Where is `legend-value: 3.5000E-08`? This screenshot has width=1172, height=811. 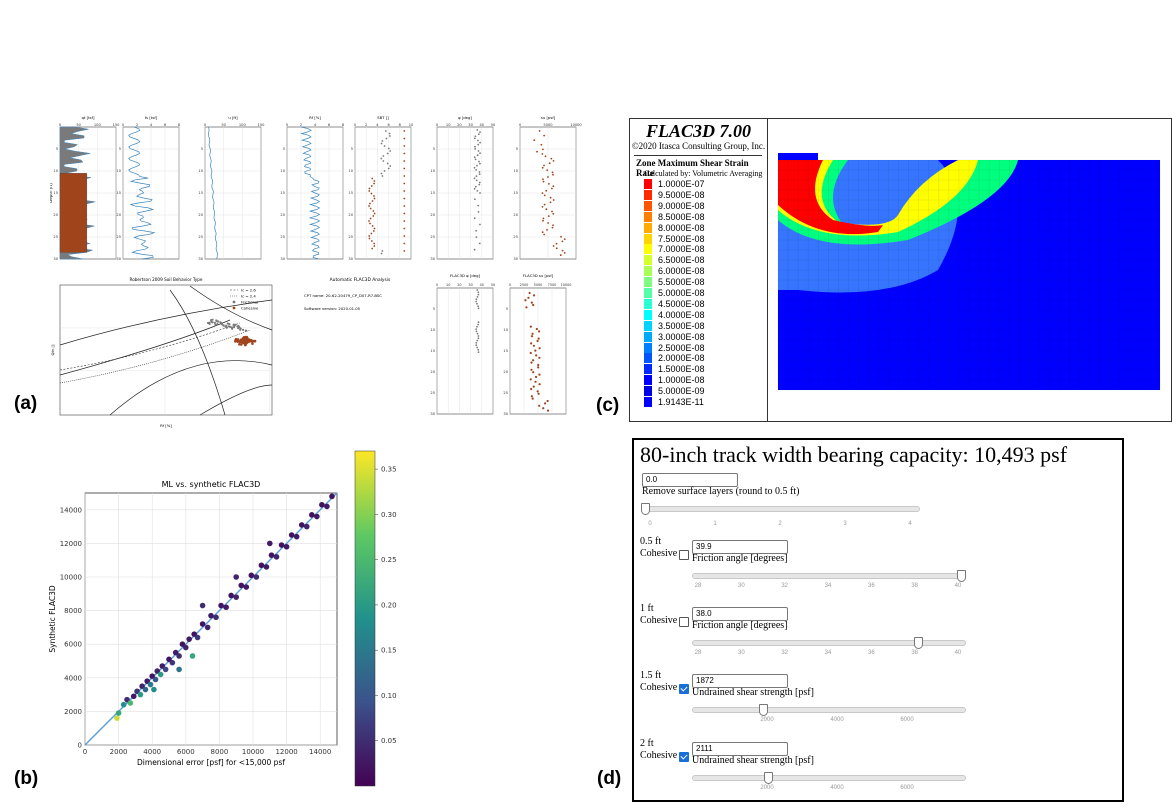
legend-value: 3.5000E-08 is located at coordinates (681, 325).